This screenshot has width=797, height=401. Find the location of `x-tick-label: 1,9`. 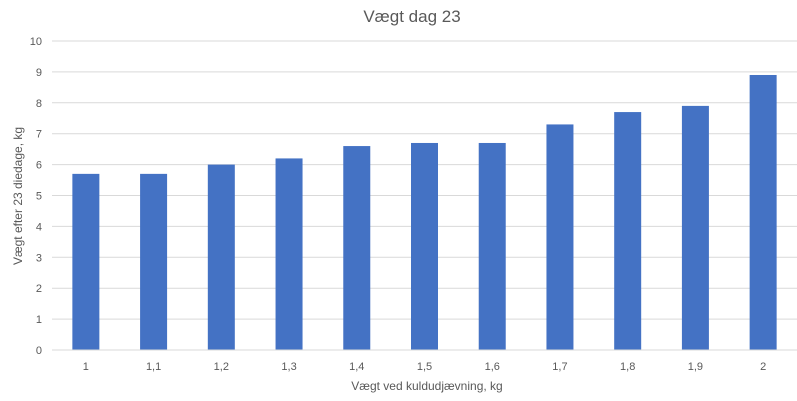

x-tick-label: 1,9 is located at coordinates (695, 367).